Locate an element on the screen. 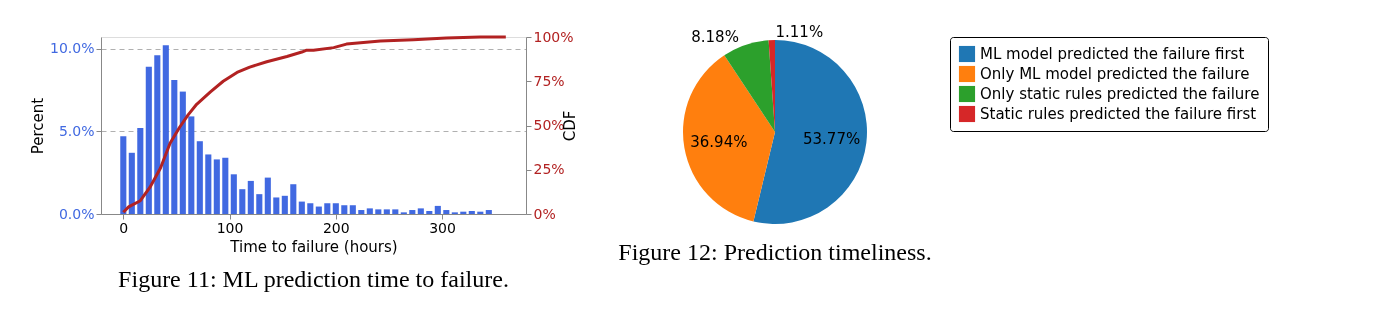 Image resolution: width=1385 pixels, height=331 pixels. legend-label: Only static rules predicted the failure is located at coordinates (1120, 94).